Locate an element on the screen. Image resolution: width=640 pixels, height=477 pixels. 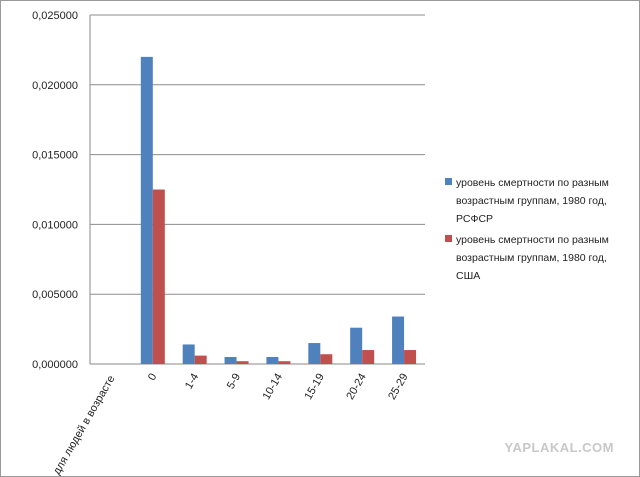
x-tick-label: 25-29 is located at coordinates (398, 387).